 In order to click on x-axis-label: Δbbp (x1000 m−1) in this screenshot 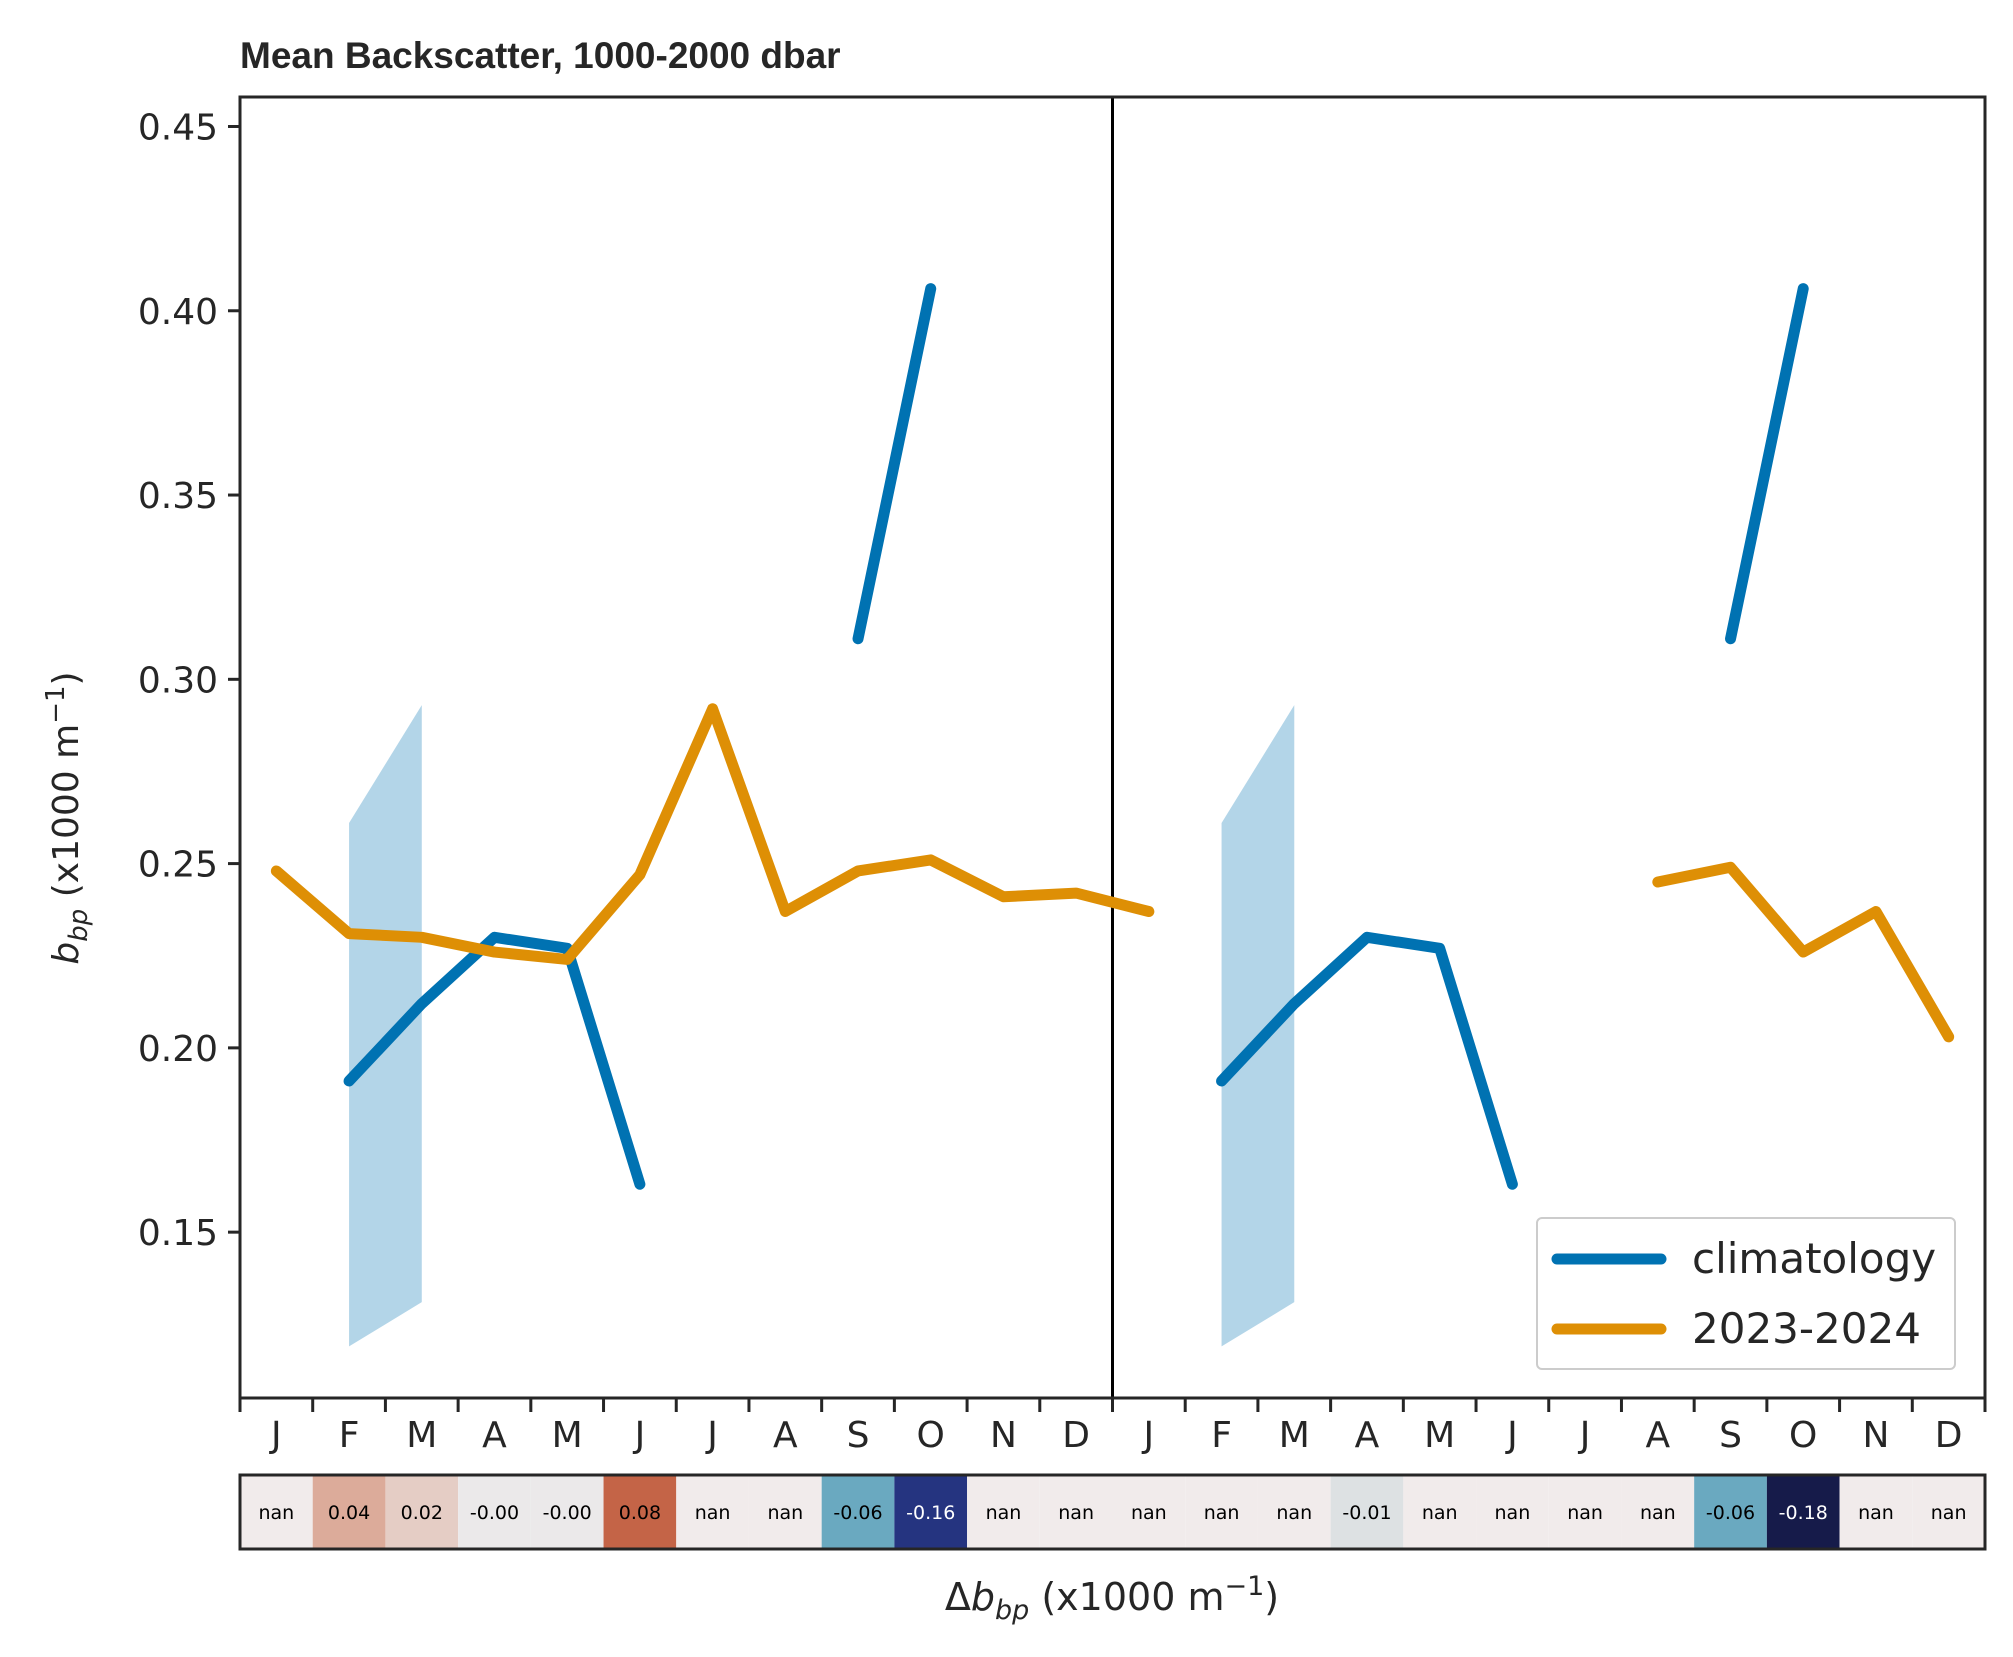, I will do `click(1112, 1598)`.